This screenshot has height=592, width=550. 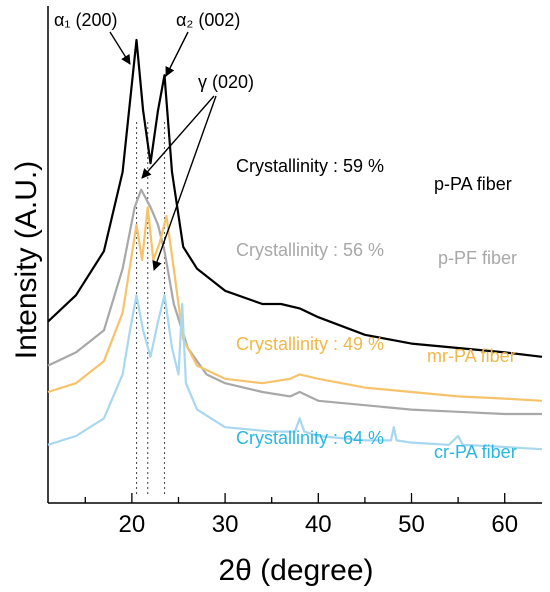 I want to click on crystallinity-label-p-pa: Crystallinity : 59 %, so click(x=310, y=166).